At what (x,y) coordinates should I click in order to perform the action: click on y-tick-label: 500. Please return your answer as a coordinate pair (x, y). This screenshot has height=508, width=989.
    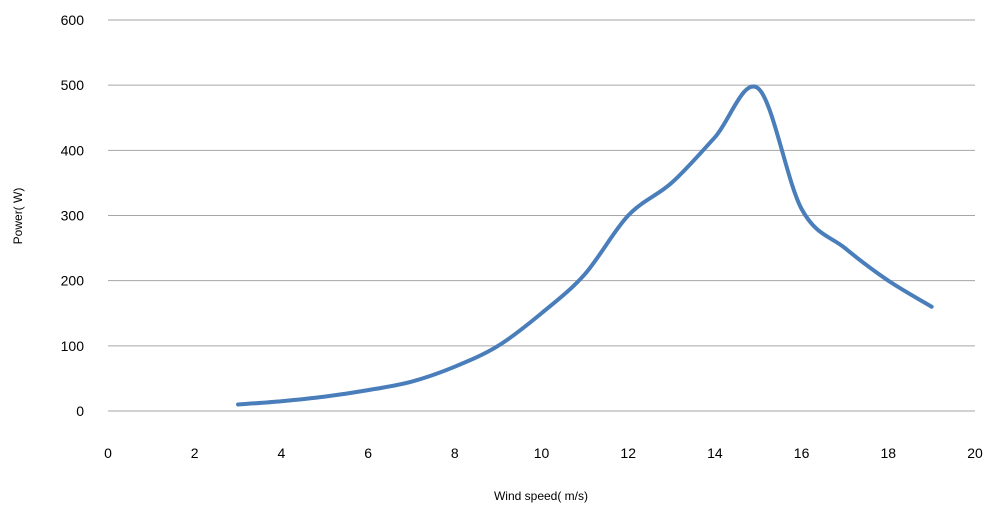
    Looking at the image, I should click on (73, 85).